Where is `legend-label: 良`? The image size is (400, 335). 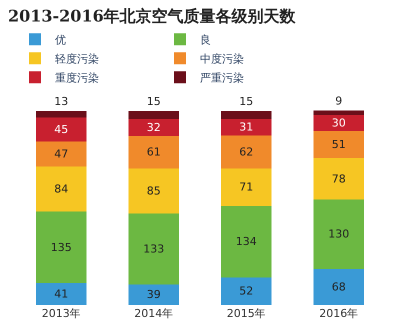
legend-label: 良 is located at coordinates (205, 40).